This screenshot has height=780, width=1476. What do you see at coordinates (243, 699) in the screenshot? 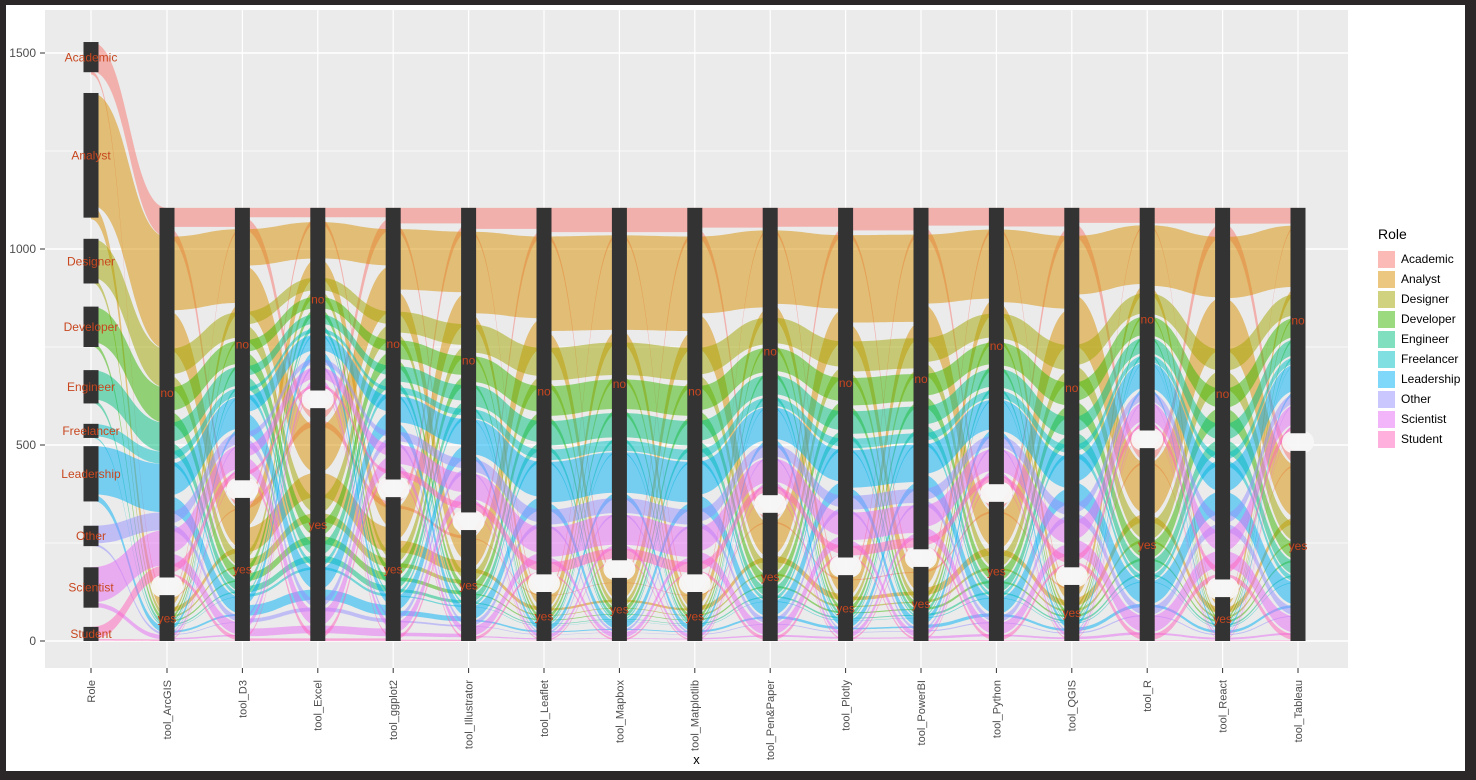
I see `x-axis-label: tool_D3` at bounding box center [243, 699].